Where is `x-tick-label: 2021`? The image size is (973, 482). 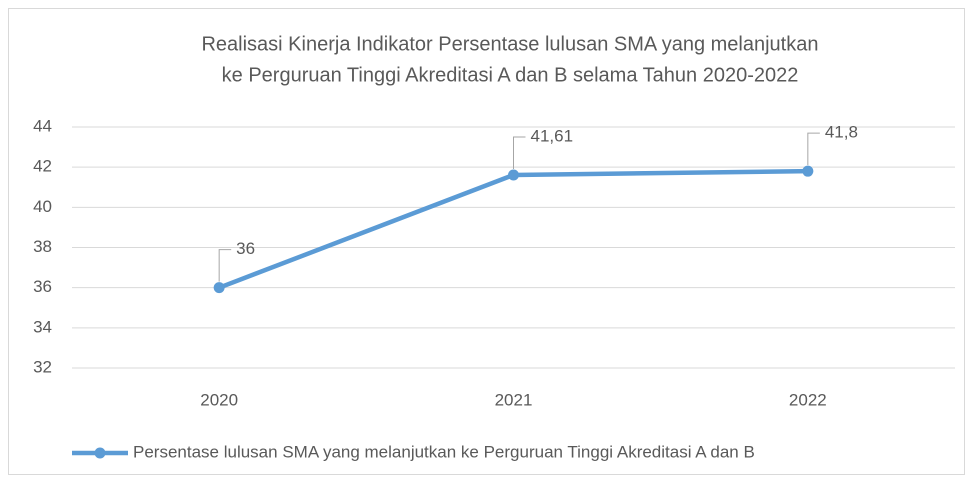
x-tick-label: 2021 is located at coordinates (514, 399).